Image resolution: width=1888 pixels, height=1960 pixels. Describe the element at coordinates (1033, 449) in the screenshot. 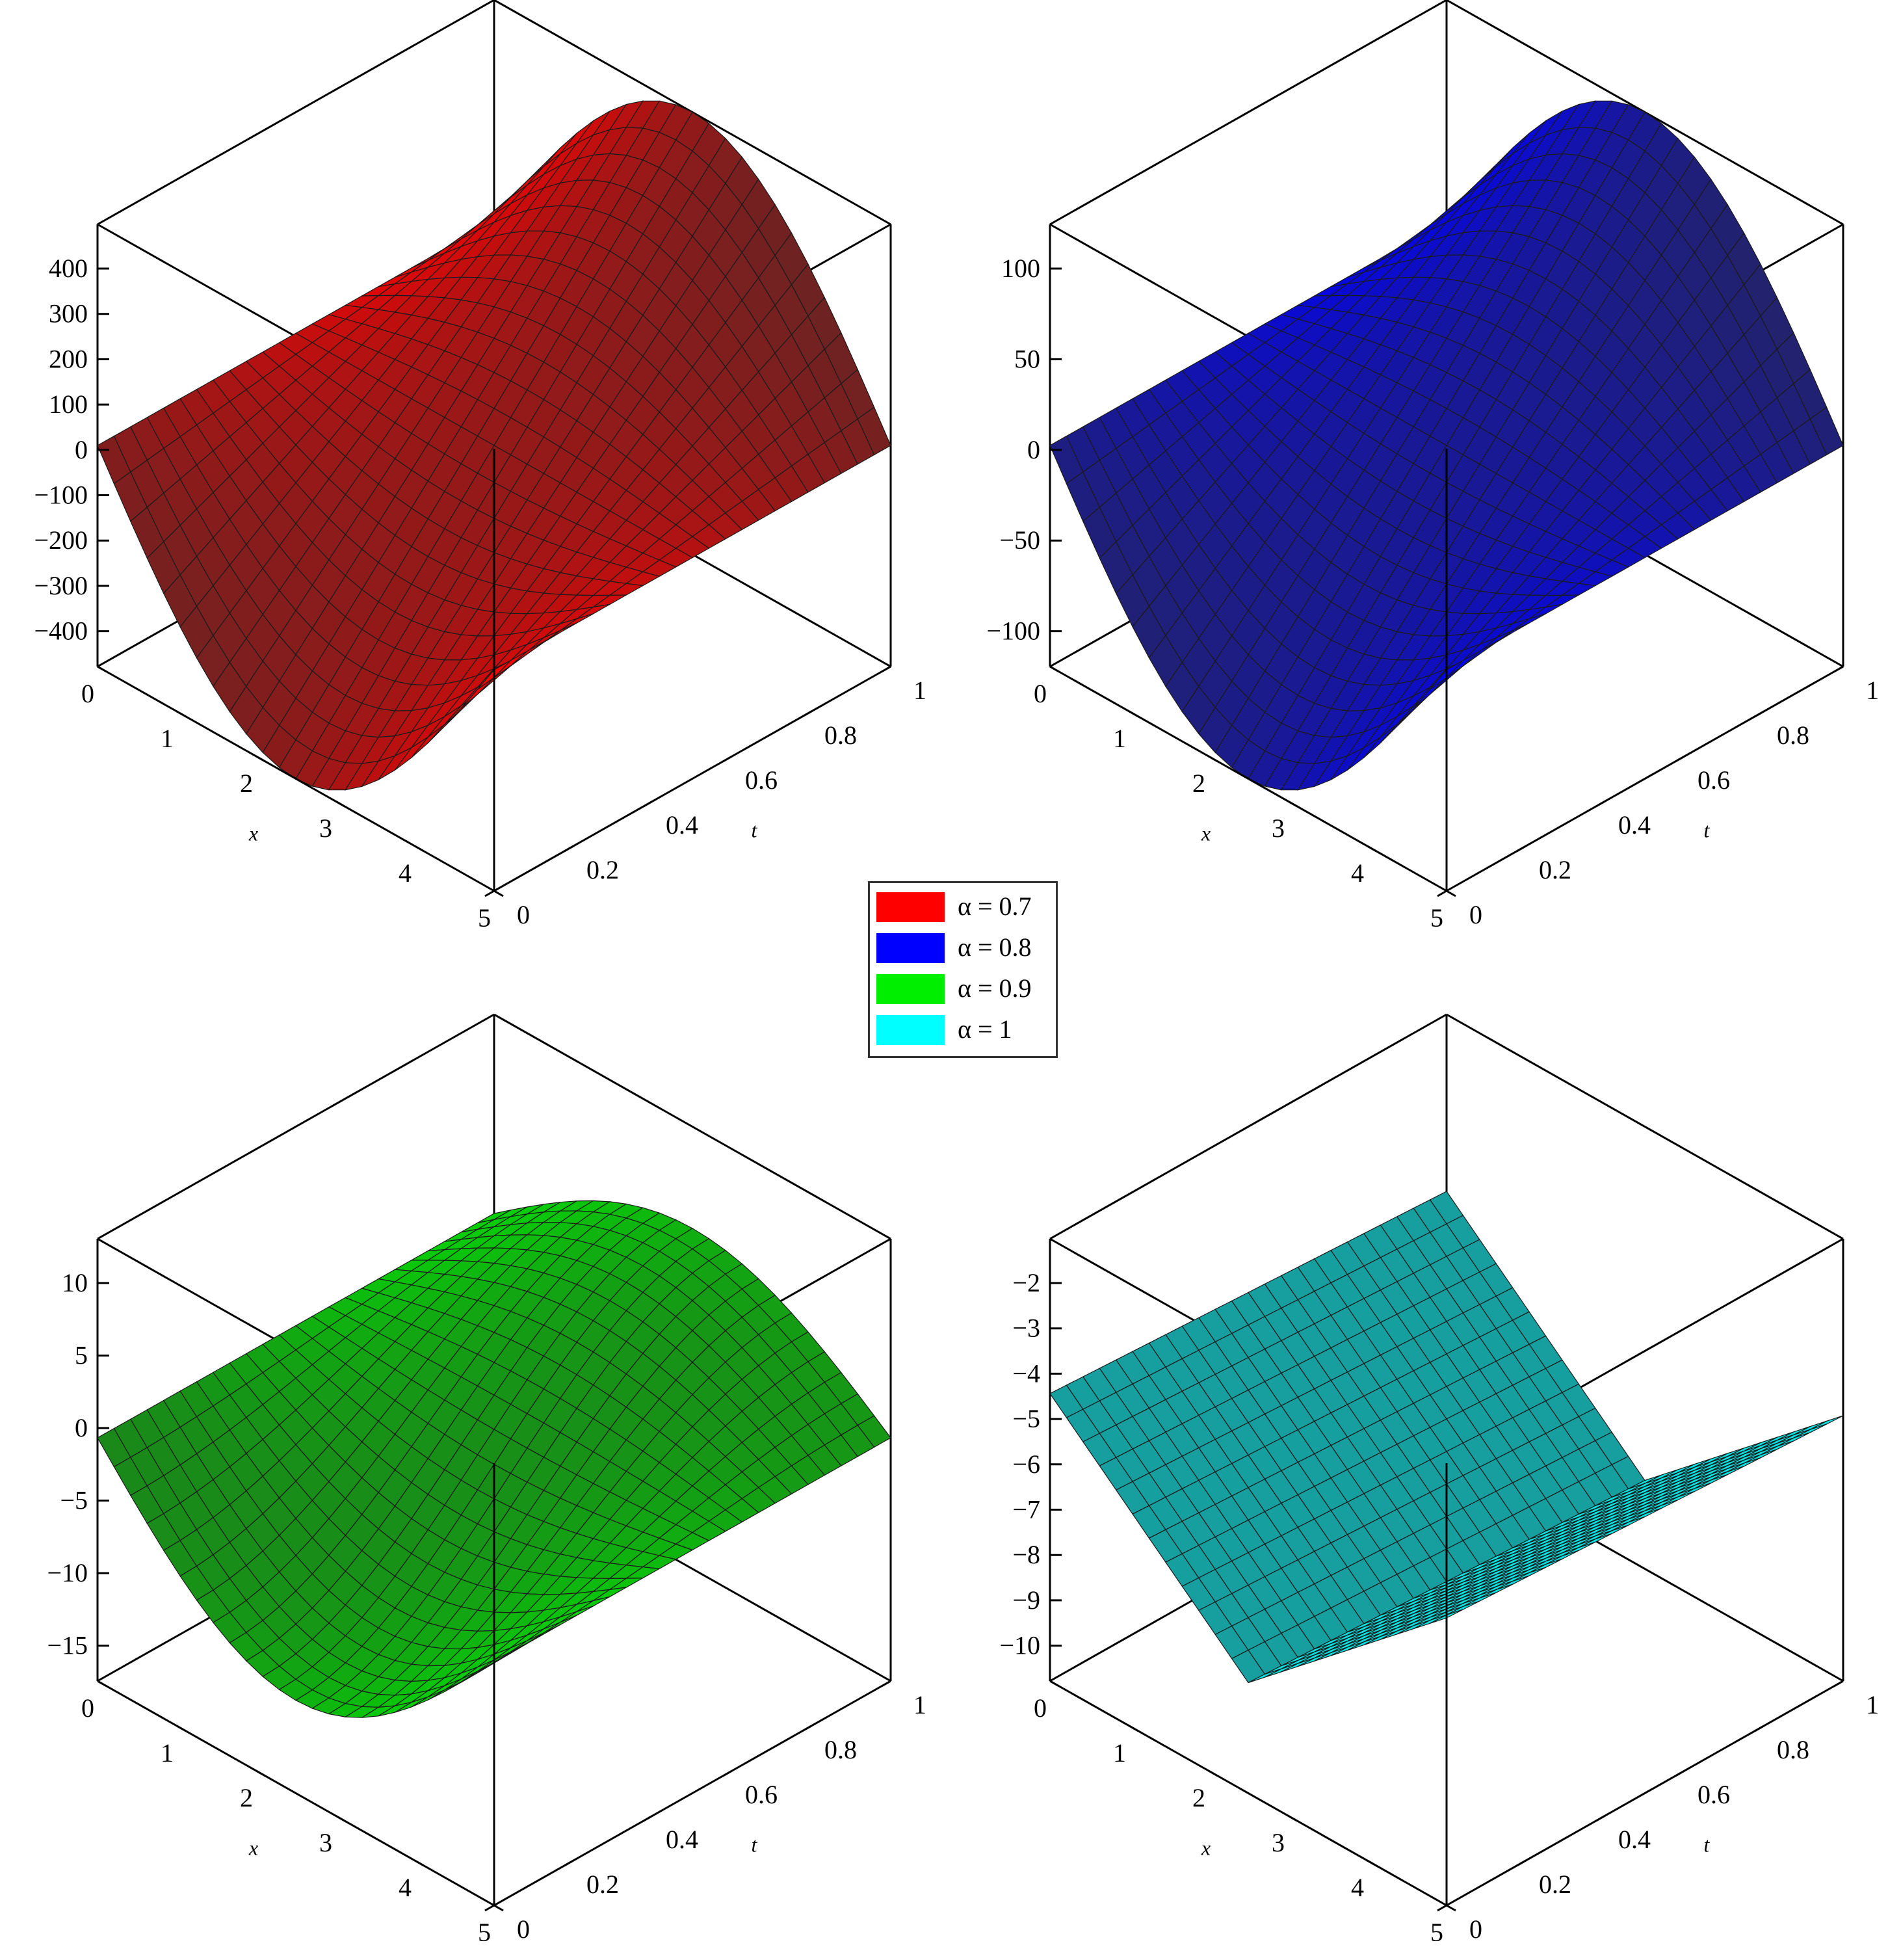

I see `z-tick-label: 0` at that location.